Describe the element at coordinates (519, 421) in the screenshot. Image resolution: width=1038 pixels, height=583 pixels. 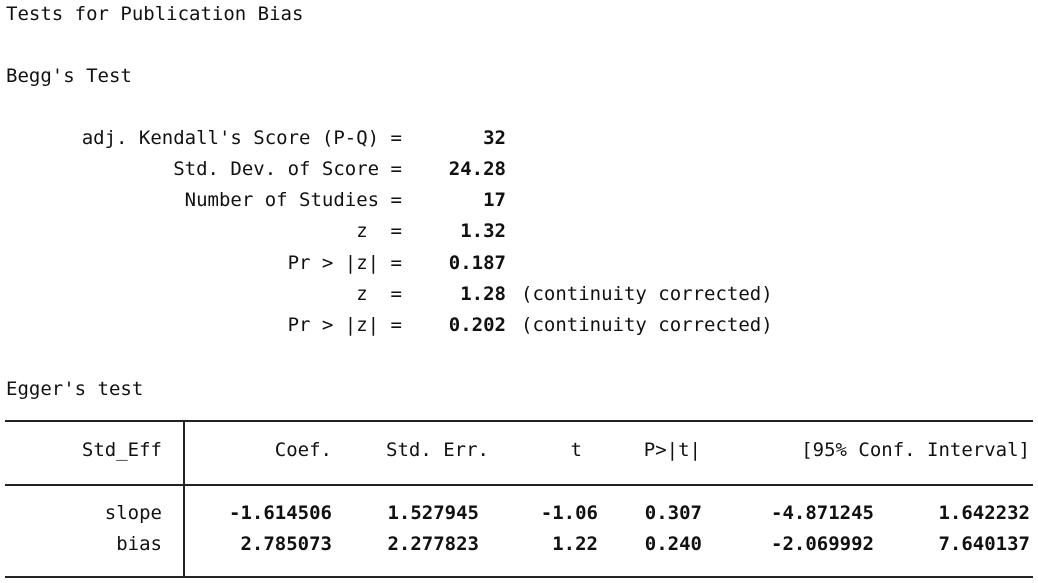
I see `egger-table-top-rule` at that location.